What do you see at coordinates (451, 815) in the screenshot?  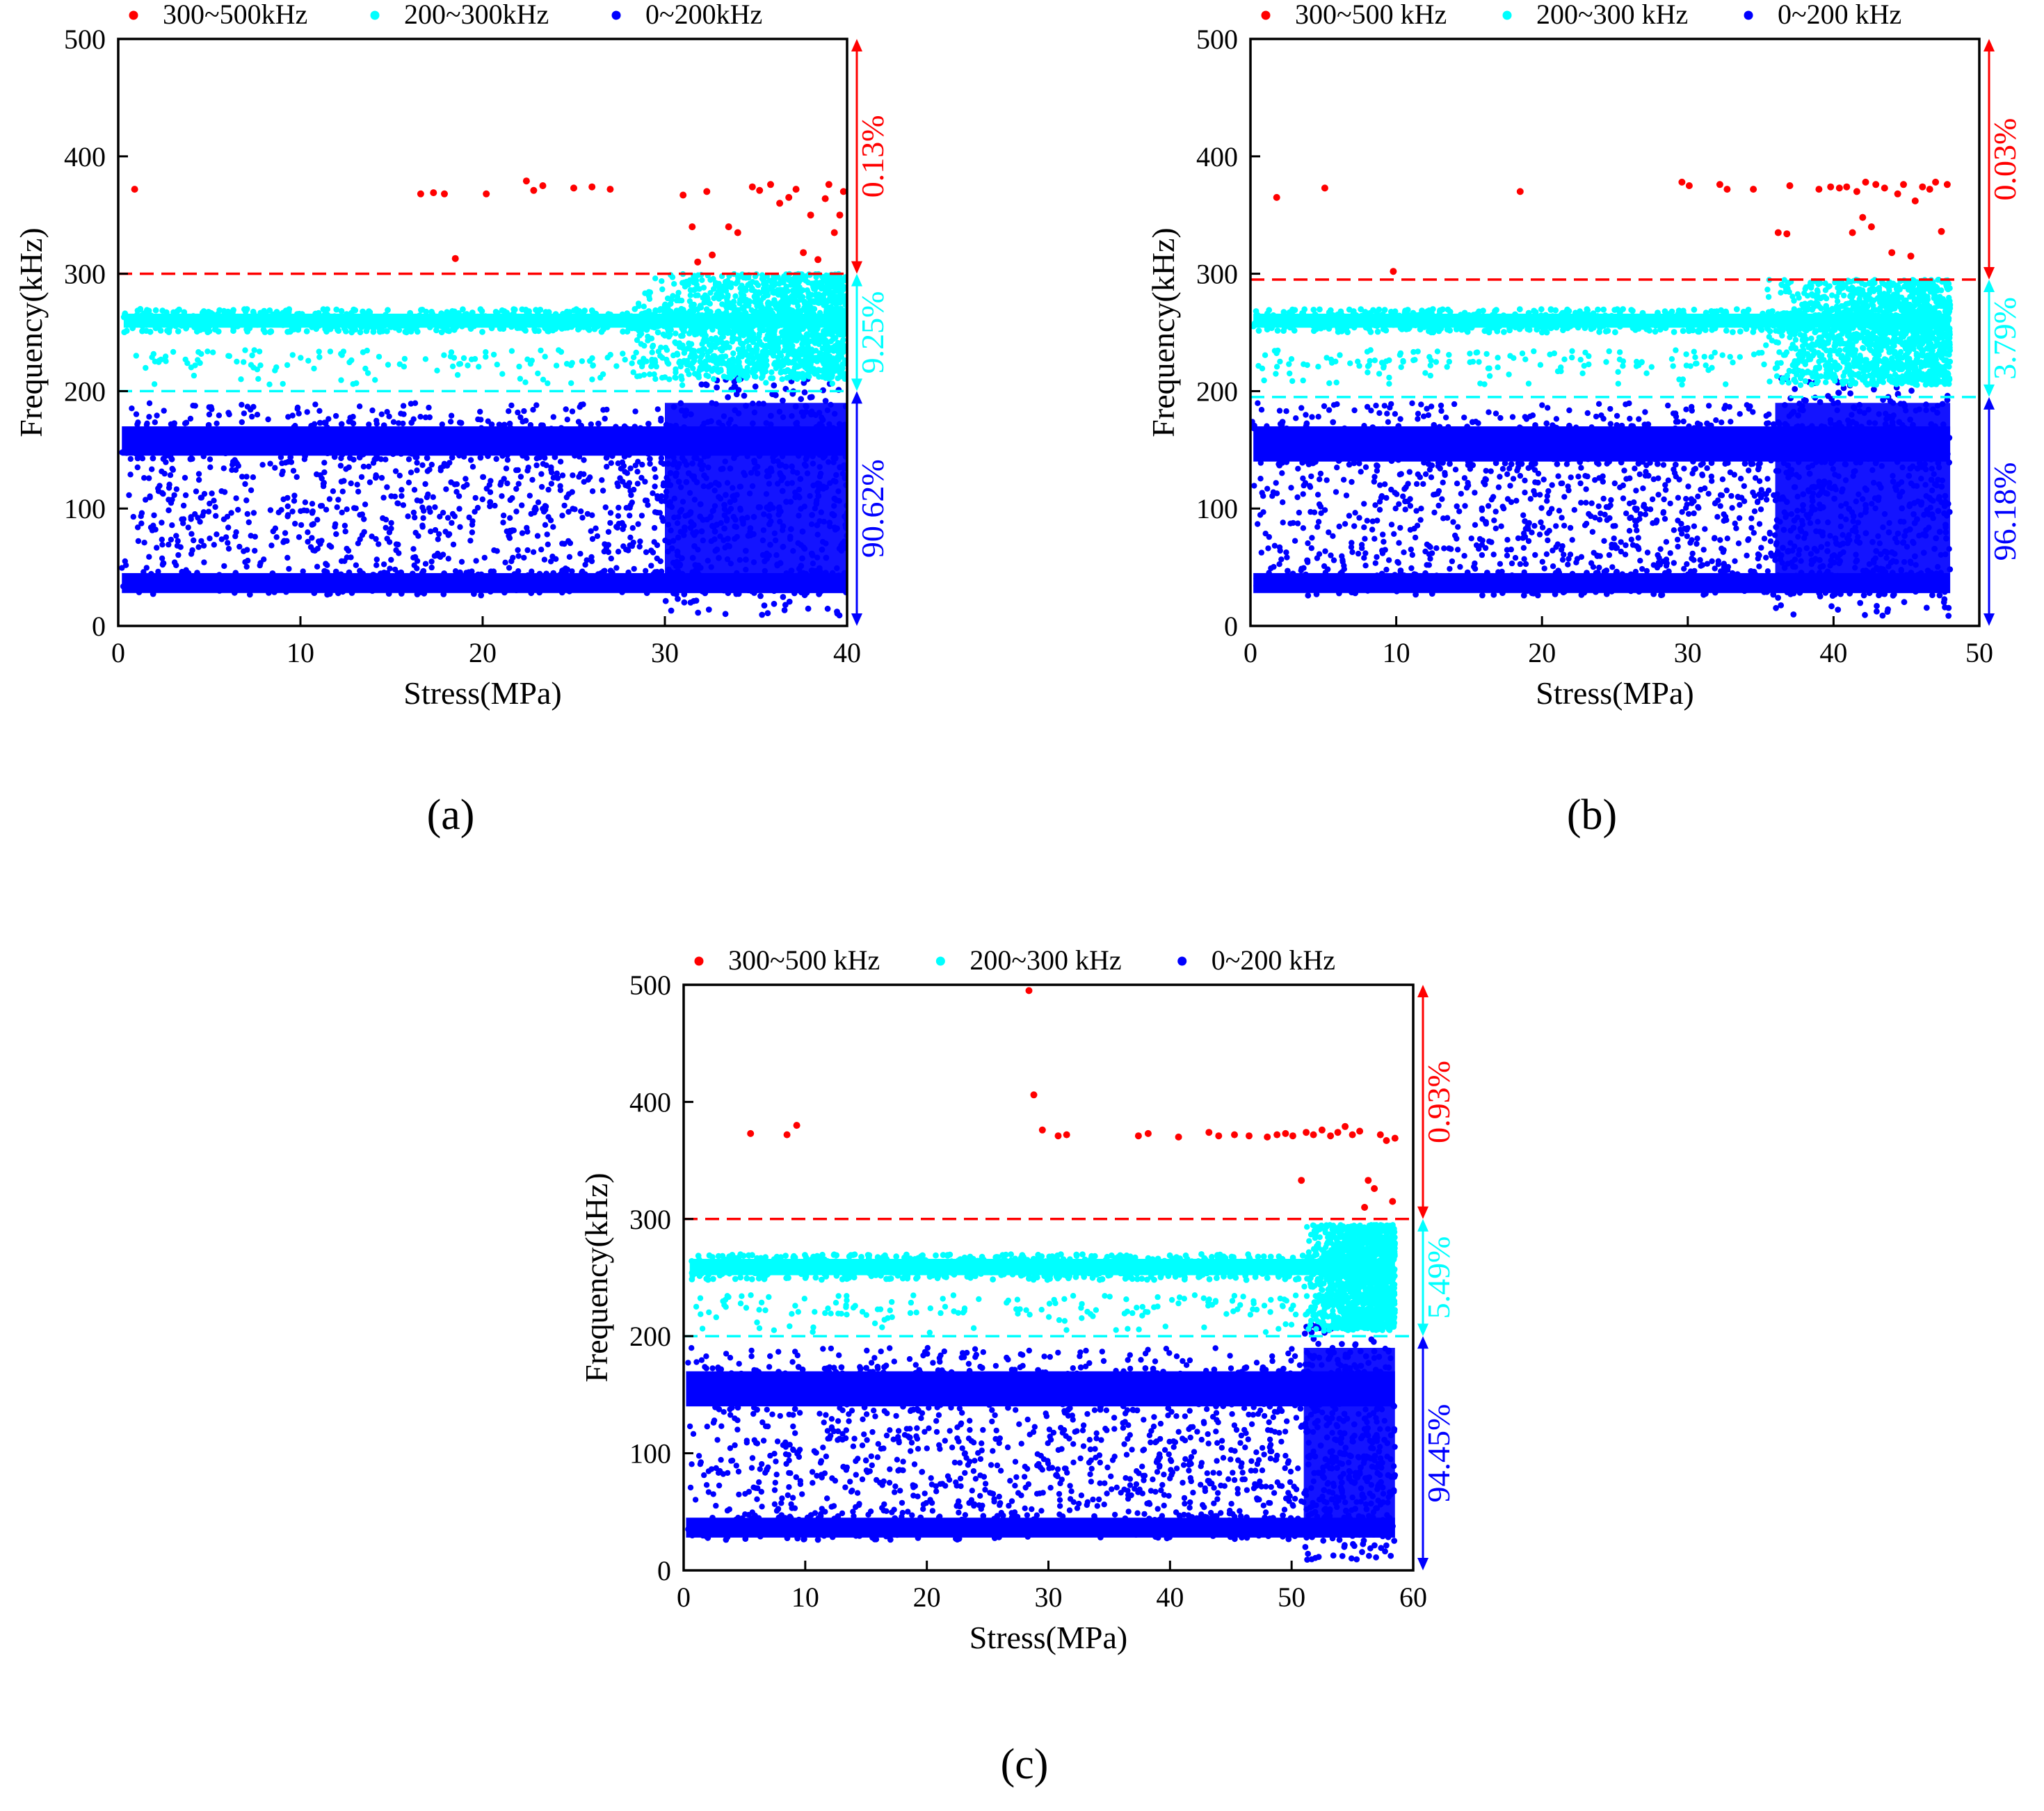 I see `panel-label: (a)` at bounding box center [451, 815].